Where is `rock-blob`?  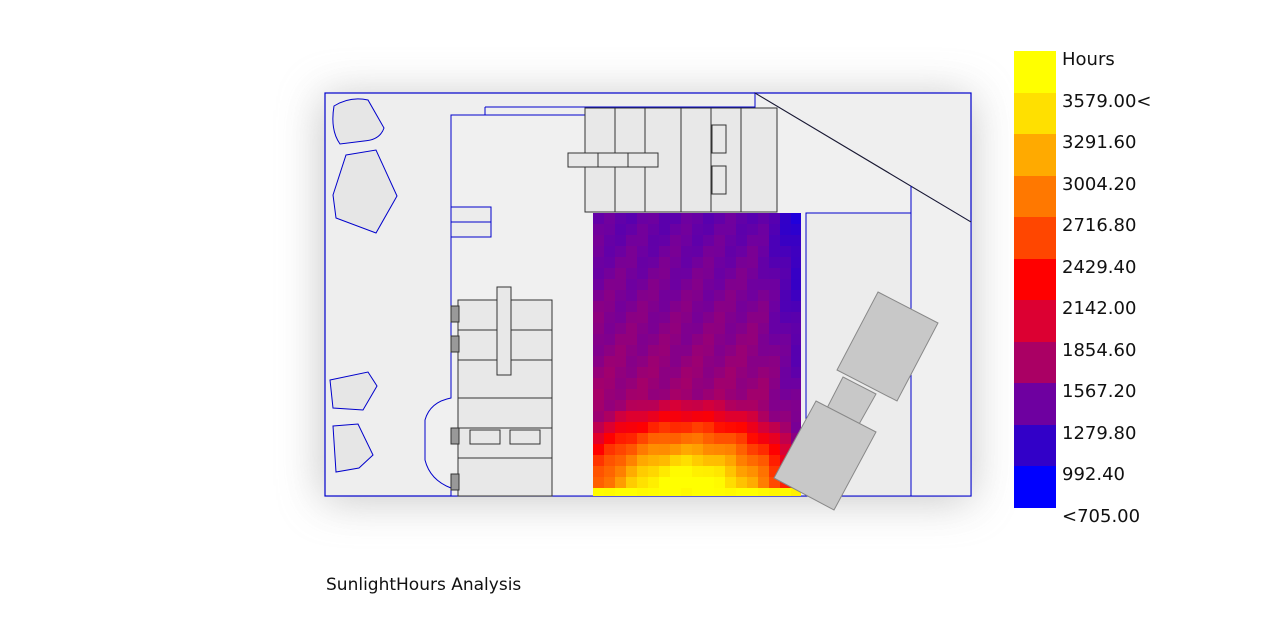
rock-blob is located at coordinates (353, 391).